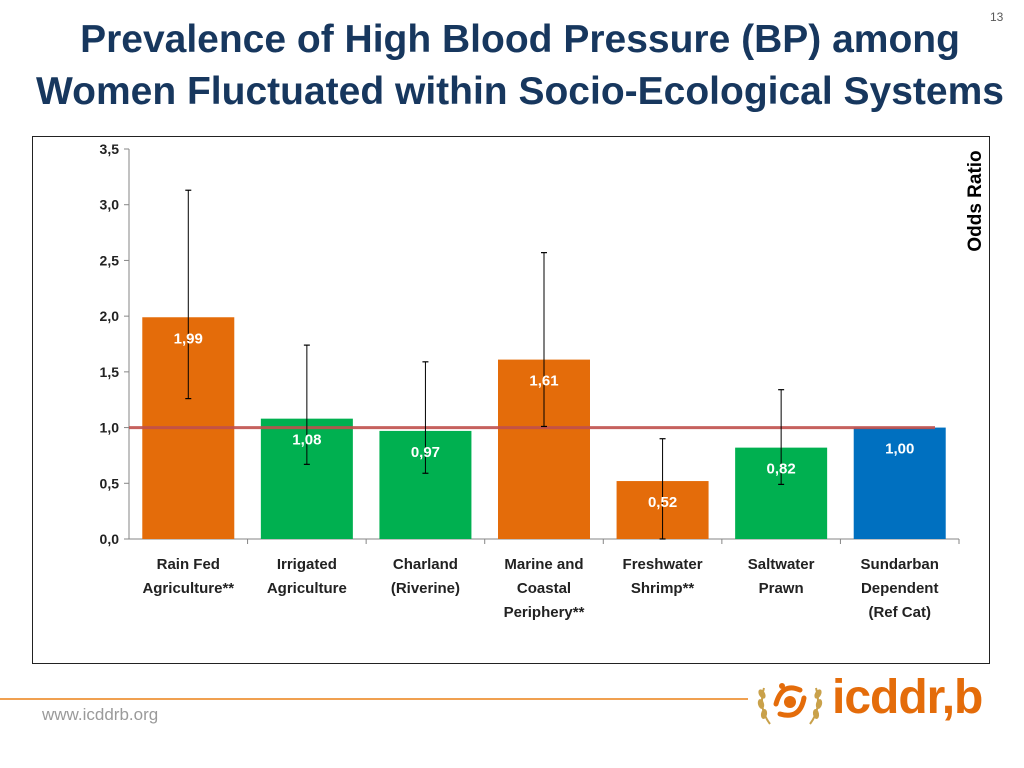  Describe the element at coordinates (110, 539) in the screenshot. I see `y-tick-label: 0,0` at that location.